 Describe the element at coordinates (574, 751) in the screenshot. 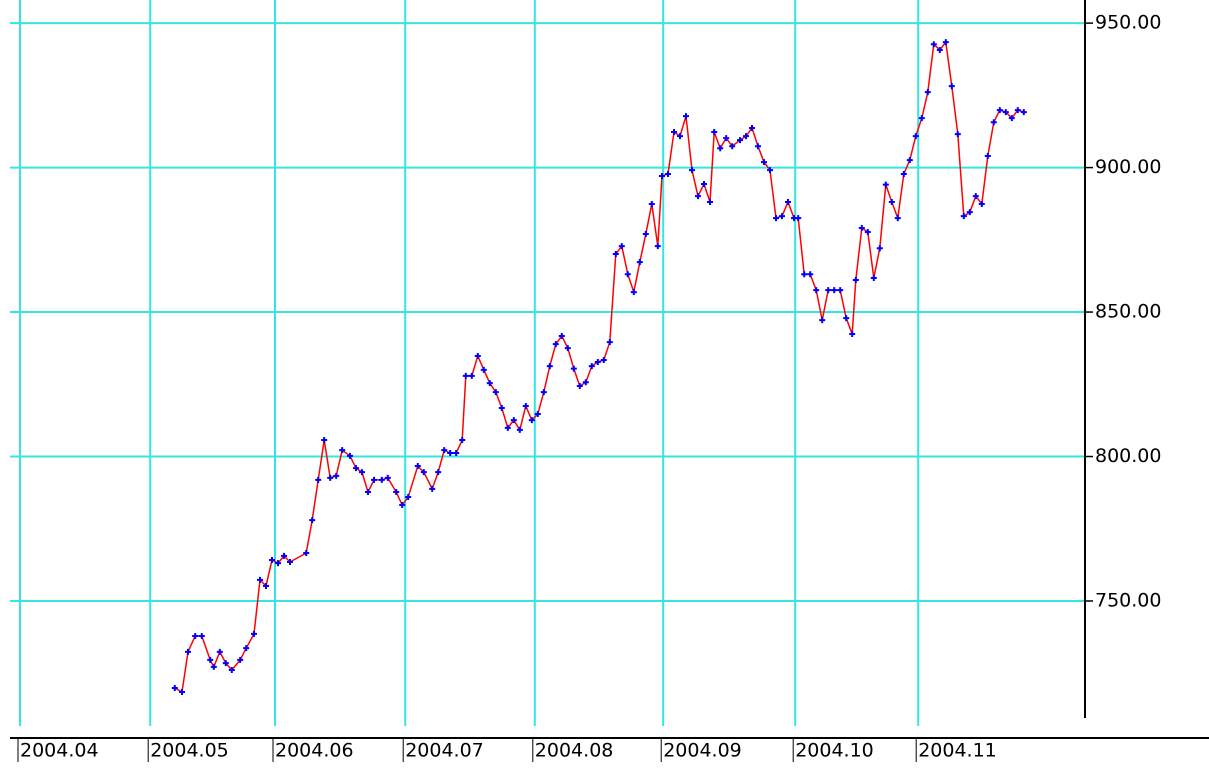

I see `x-tick-label: 2004.08` at that location.